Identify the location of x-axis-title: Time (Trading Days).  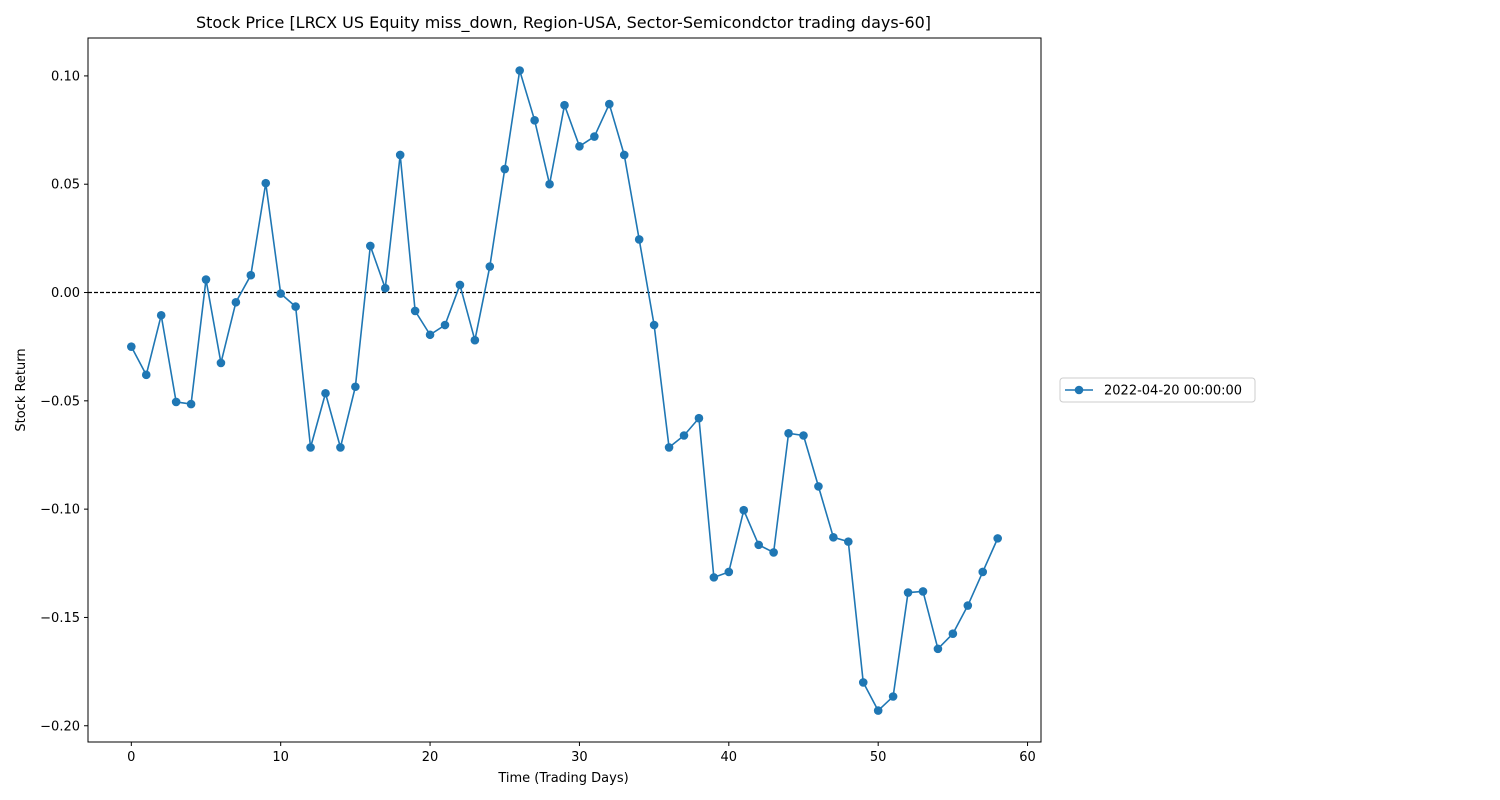
(562, 778).